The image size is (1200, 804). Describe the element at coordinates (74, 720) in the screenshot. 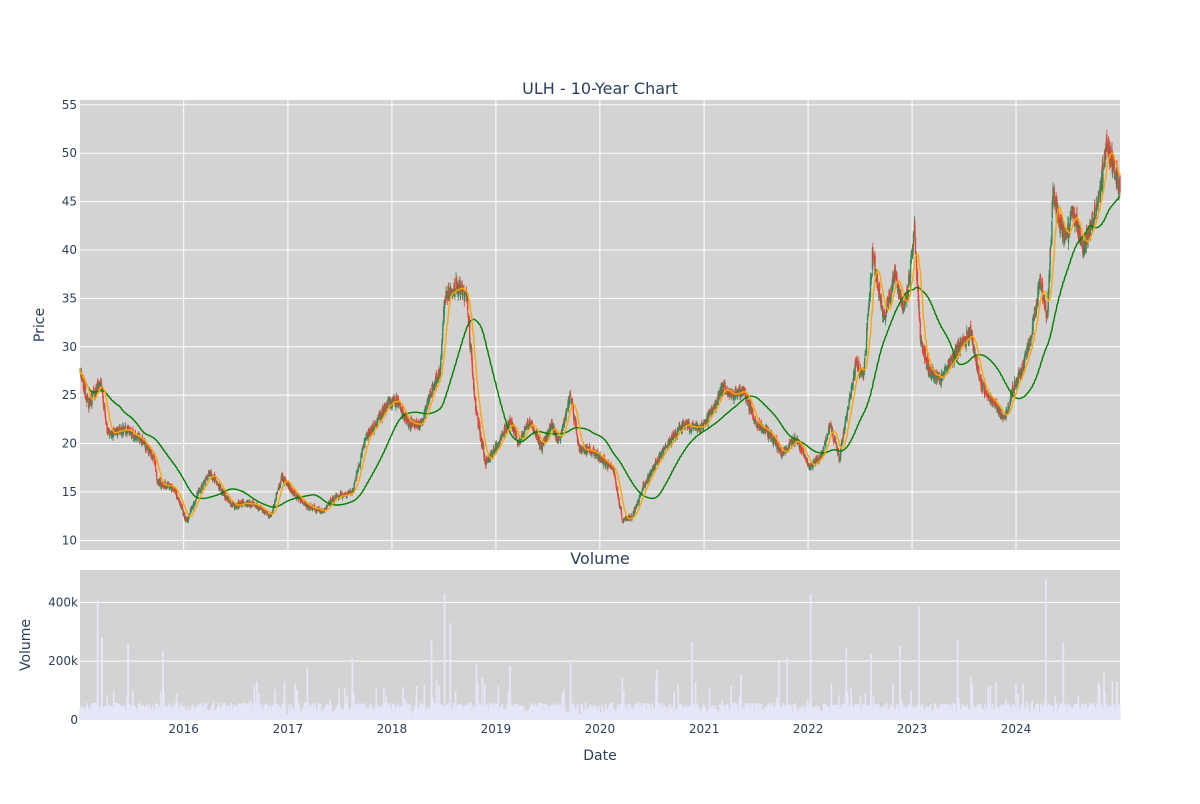

I see `volume-y-tick-label: 0` at that location.